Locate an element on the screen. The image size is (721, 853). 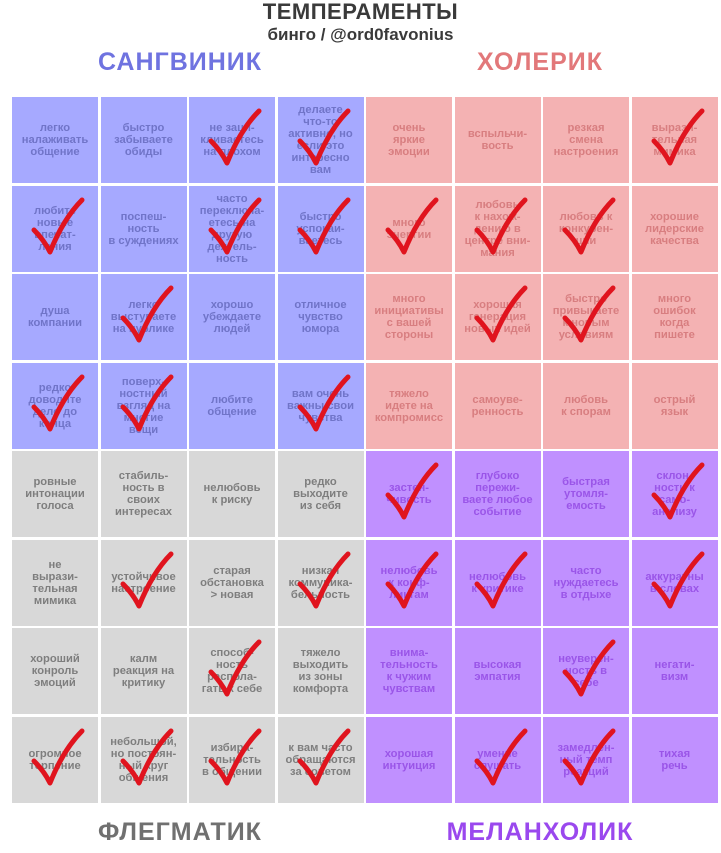
bingo-cell-phlegmatic: редко выходите из себя is located at coordinates (320, 494).